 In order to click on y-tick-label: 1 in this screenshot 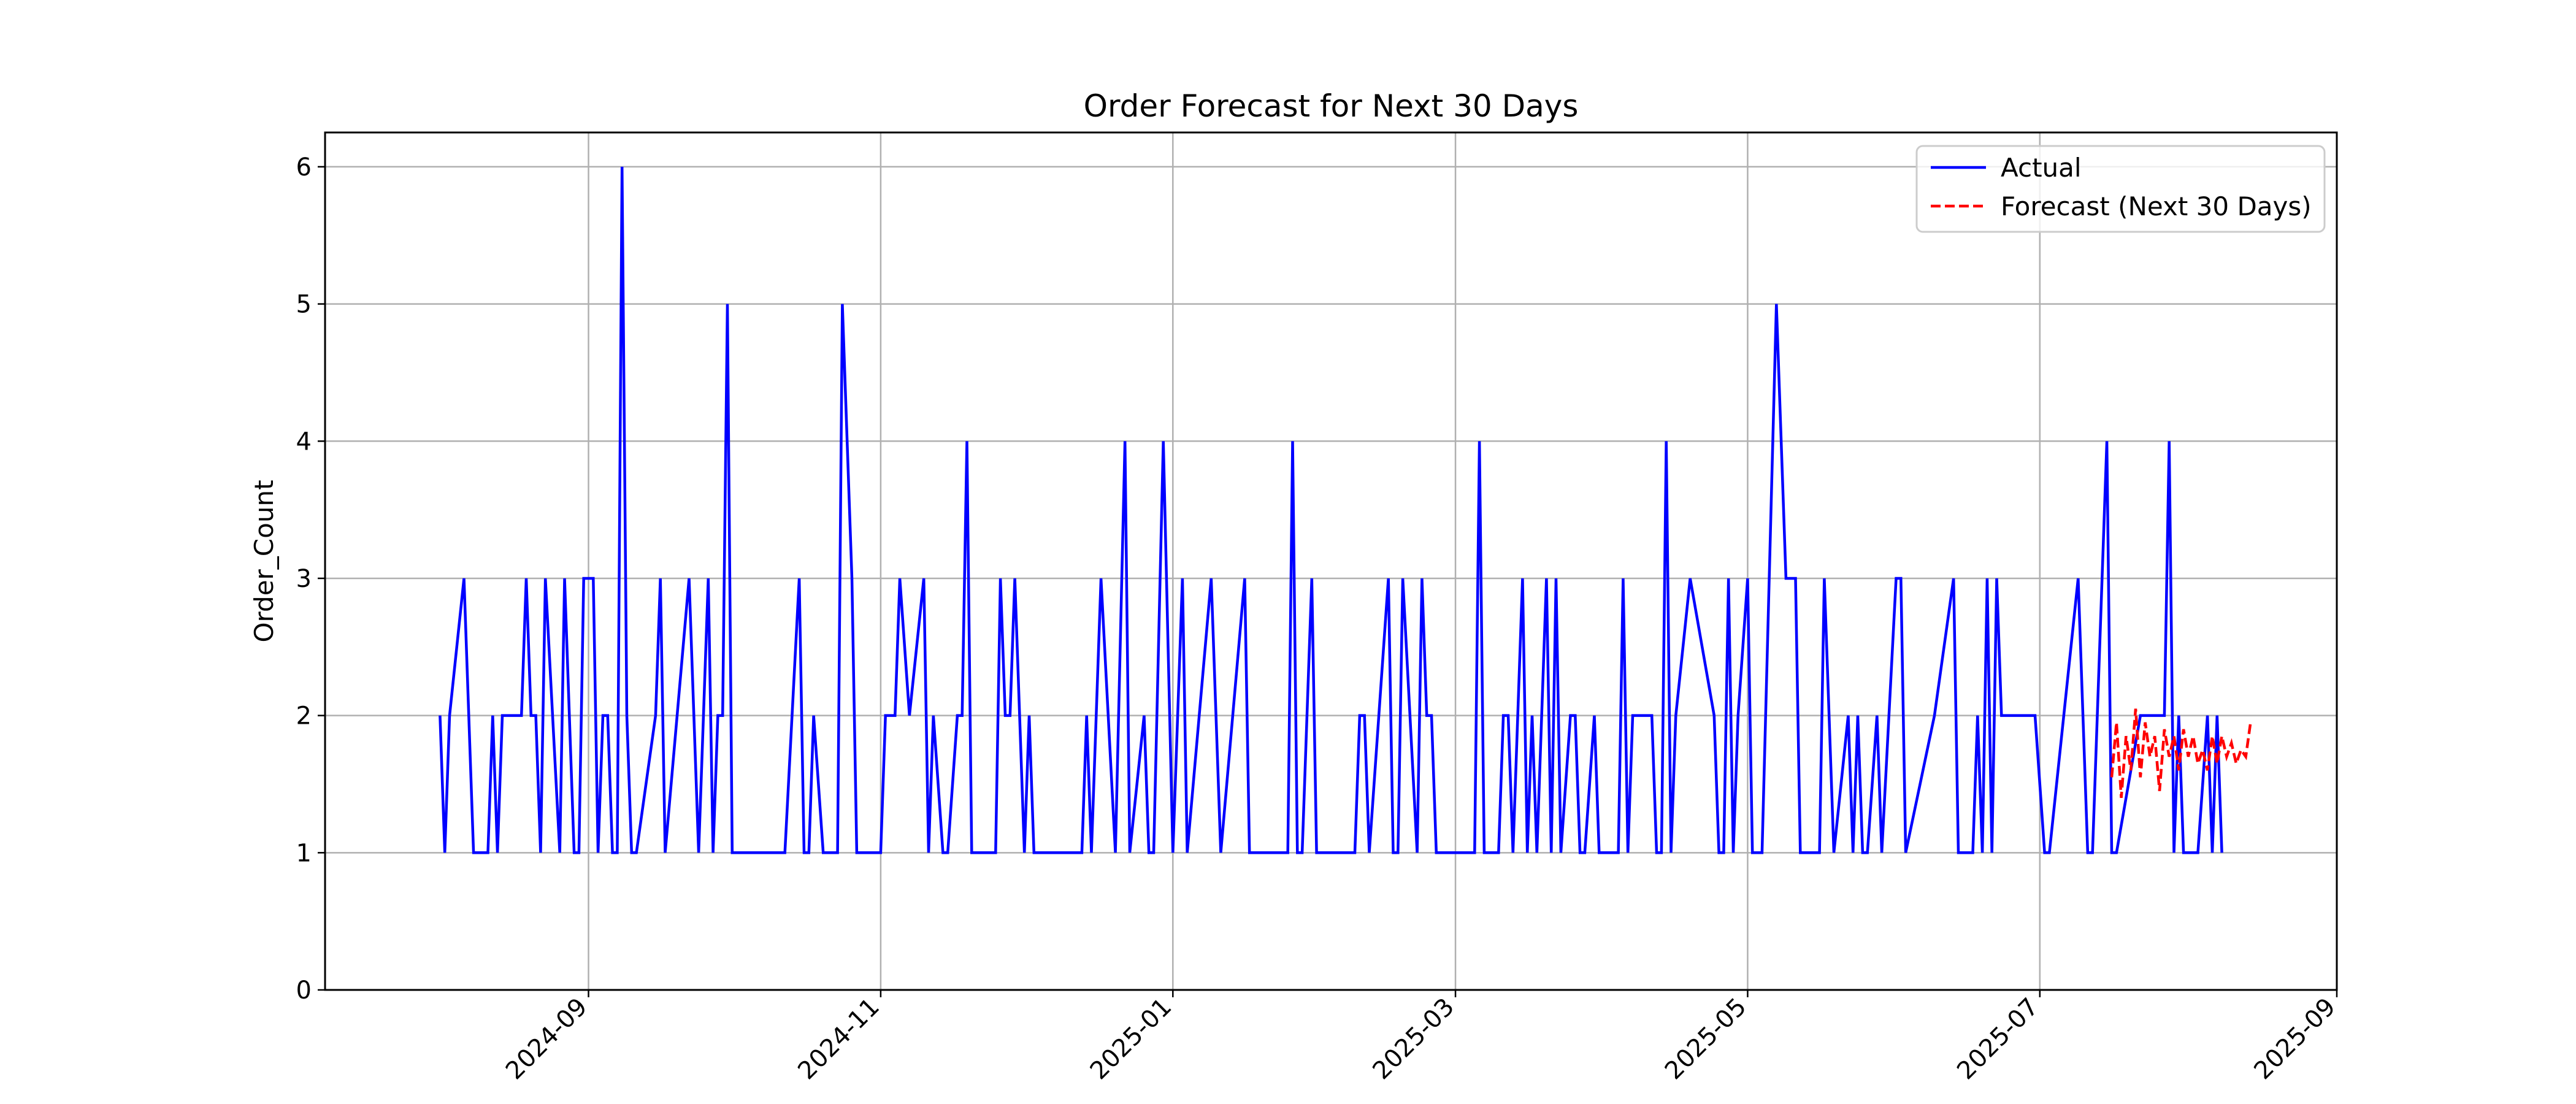, I will do `click(304, 853)`.